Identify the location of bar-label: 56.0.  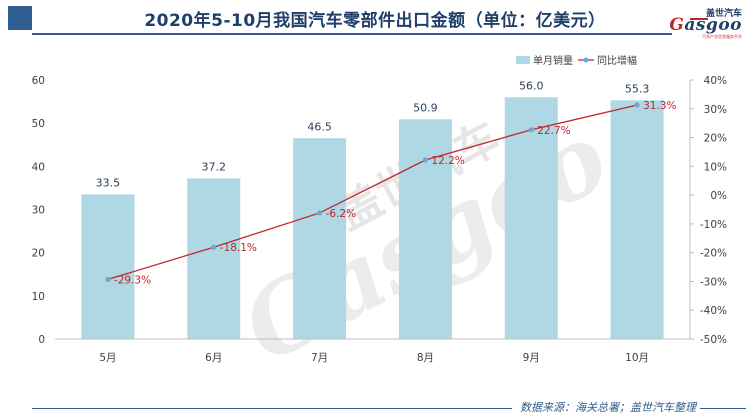
(531, 85).